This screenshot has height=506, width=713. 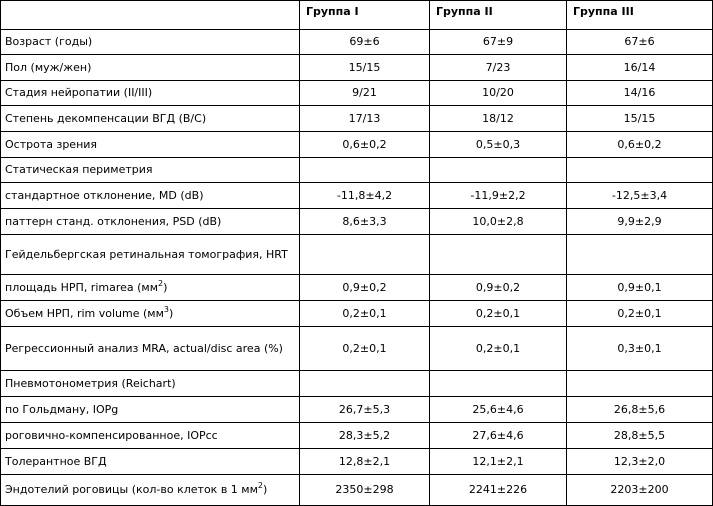 I want to click on section-label: Пневмотонометрия (Reichart), so click(x=150, y=383).